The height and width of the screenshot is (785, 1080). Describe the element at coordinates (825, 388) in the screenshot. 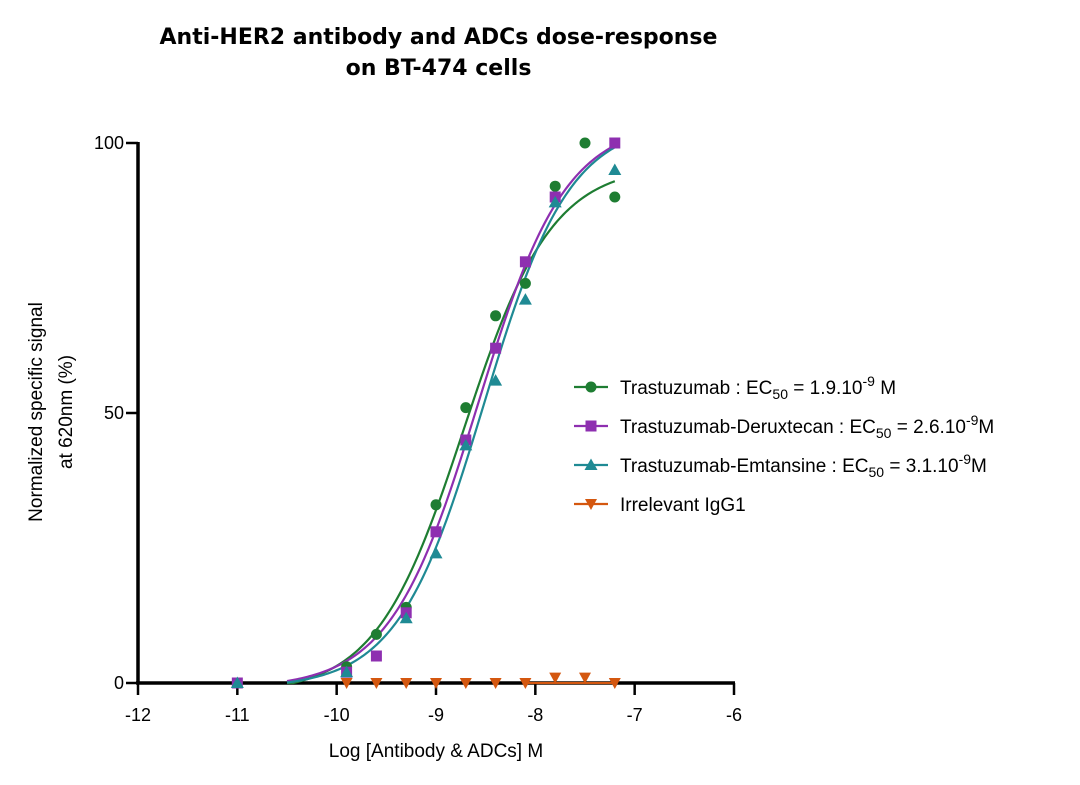

I see `legend-text-part: = 1.9.10` at that location.